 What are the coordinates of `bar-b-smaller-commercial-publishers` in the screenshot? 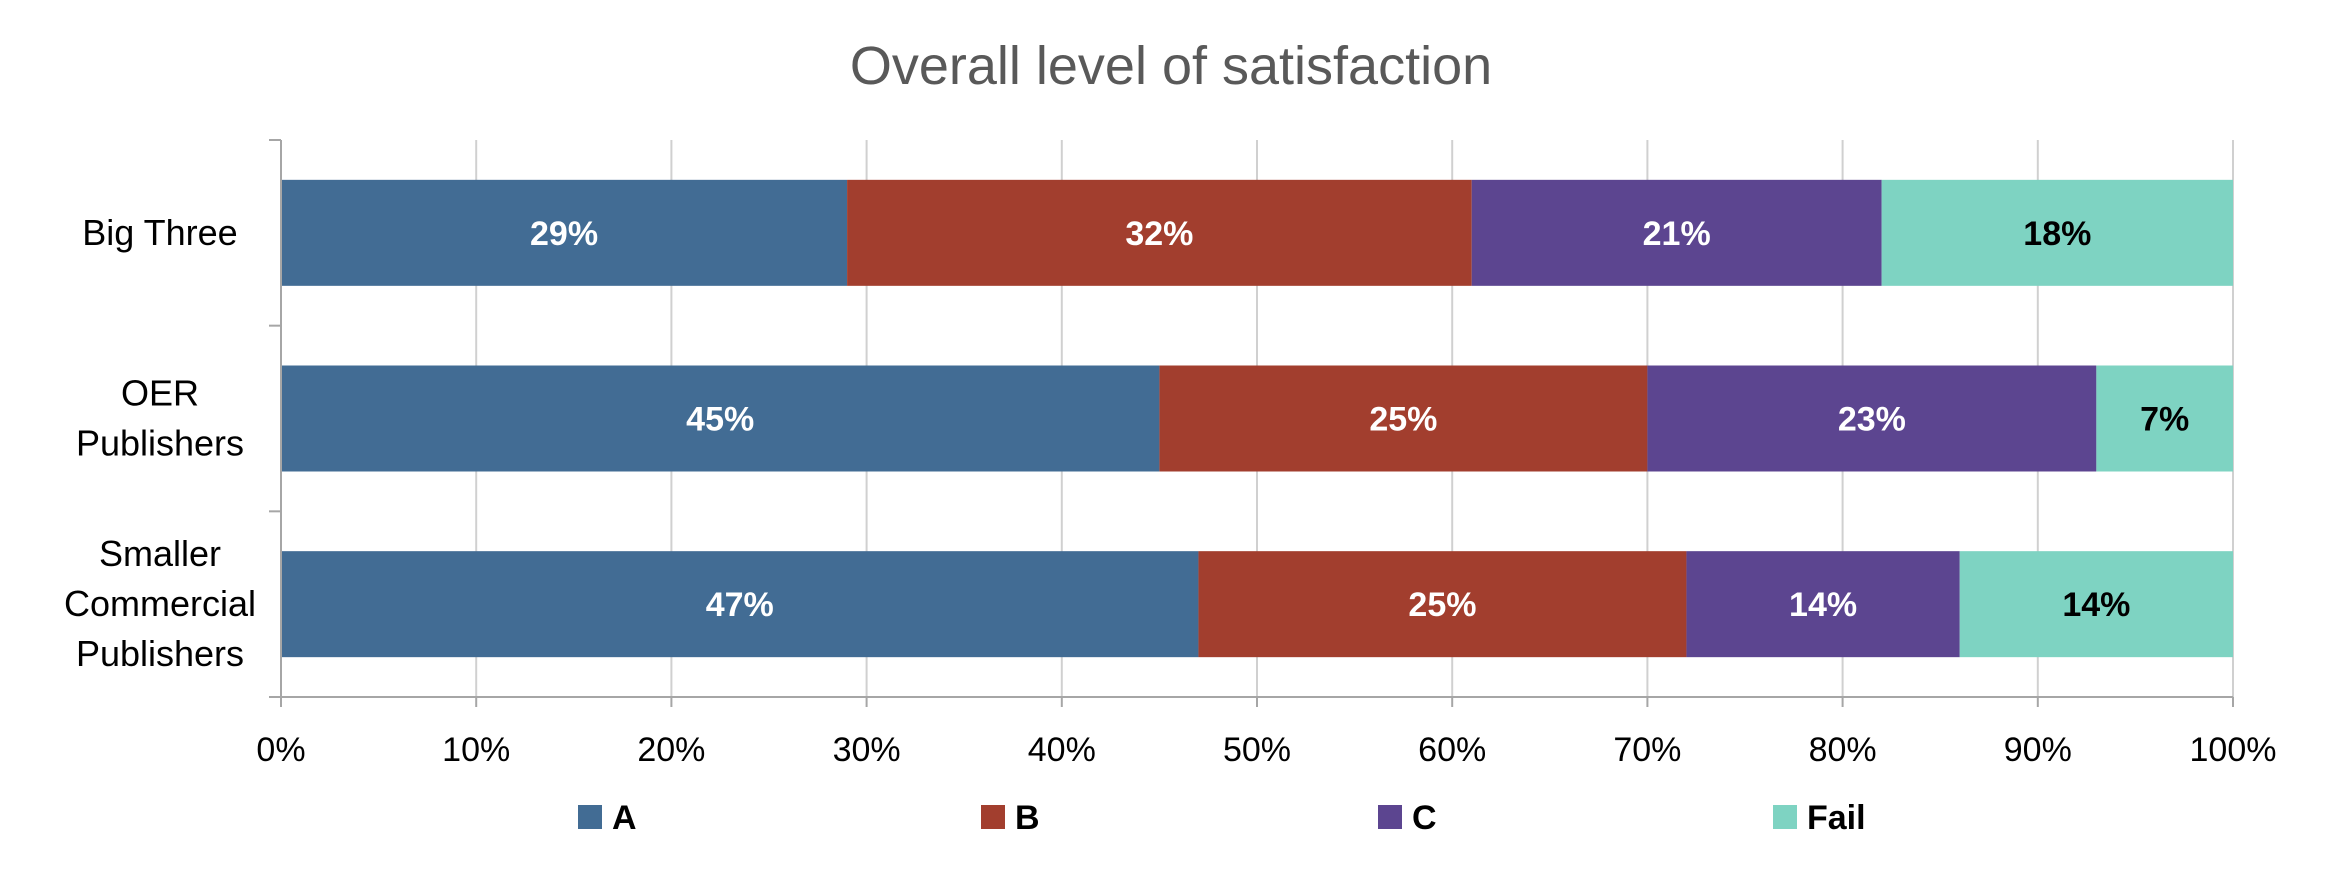 It's located at (1442, 604).